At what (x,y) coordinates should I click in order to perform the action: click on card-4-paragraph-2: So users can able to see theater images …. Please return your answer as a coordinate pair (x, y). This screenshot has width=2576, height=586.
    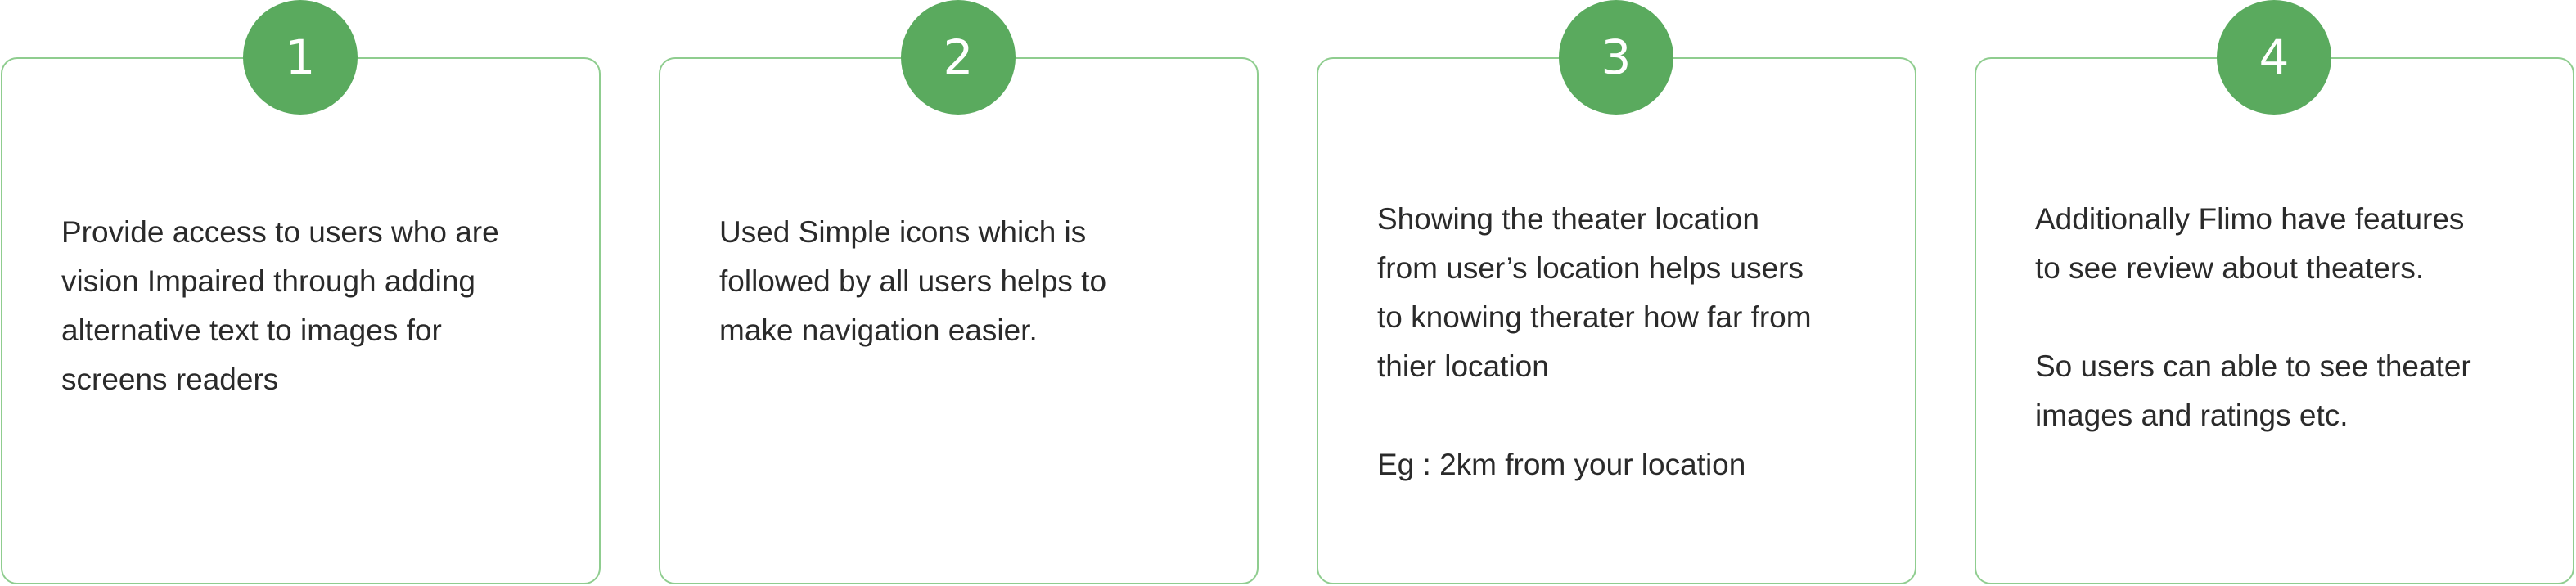
    Looking at the image, I should click on (2253, 390).